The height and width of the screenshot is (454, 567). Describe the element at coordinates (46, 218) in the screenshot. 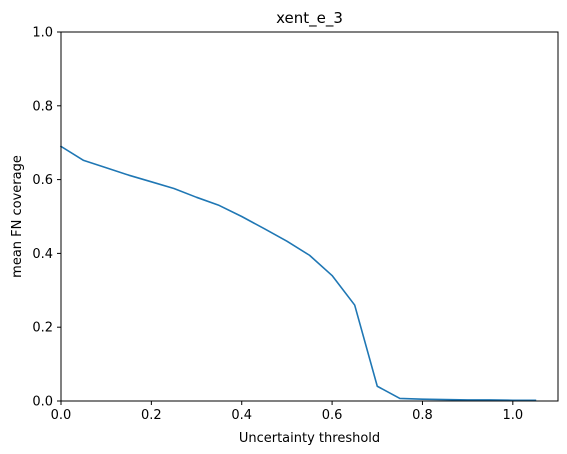

I see `y-ticks: 0.0 0.2 0.4 0.6 0.8 1.0` at that location.